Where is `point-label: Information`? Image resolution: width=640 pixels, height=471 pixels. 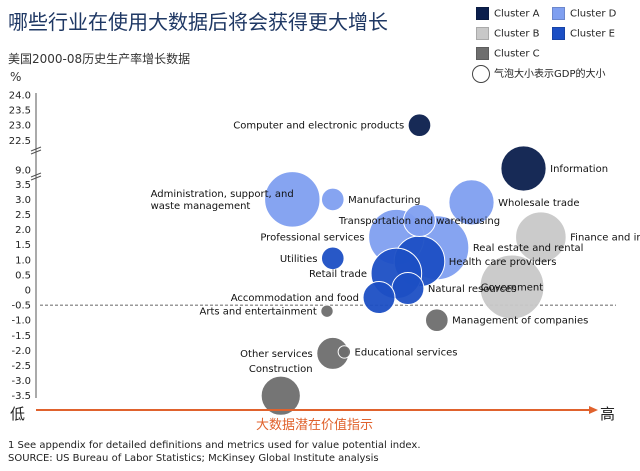 point-label: Information is located at coordinates (579, 169).